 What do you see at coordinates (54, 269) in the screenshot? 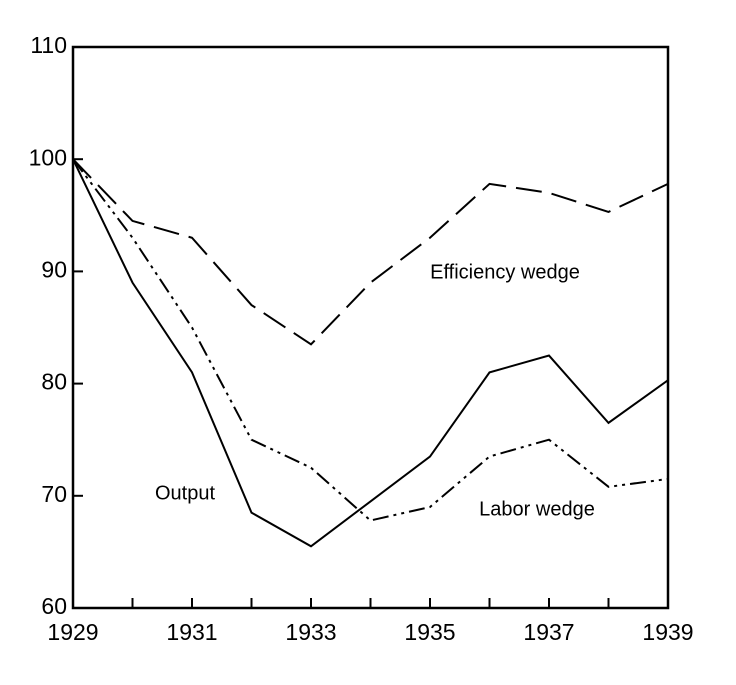
I see `y-tick-label: 90` at bounding box center [54, 269].